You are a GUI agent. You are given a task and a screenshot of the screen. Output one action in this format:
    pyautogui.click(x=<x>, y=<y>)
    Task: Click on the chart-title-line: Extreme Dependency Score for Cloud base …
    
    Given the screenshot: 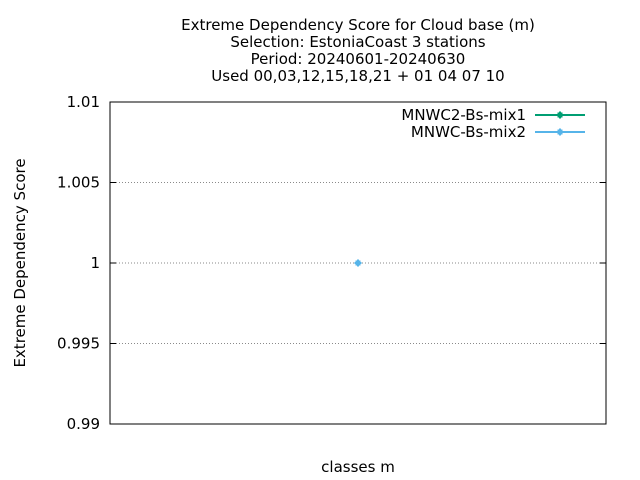 What is the action you would take?
    pyautogui.click(x=358, y=25)
    